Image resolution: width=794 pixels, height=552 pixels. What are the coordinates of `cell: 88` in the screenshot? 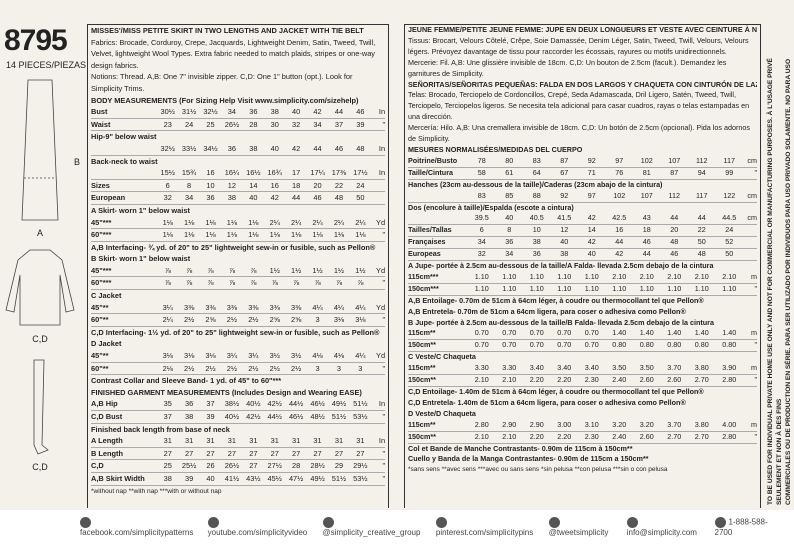 It's located at (536, 195).